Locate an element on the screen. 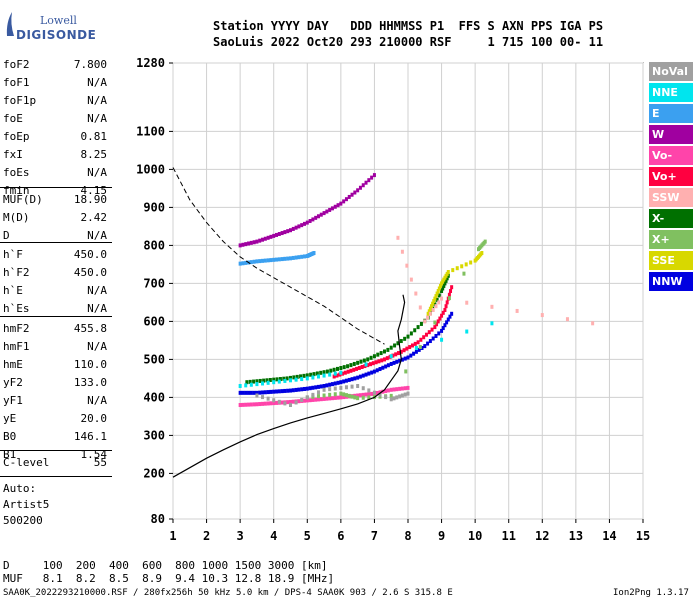  parameter-name: fxI is located at coordinates (13, 154).